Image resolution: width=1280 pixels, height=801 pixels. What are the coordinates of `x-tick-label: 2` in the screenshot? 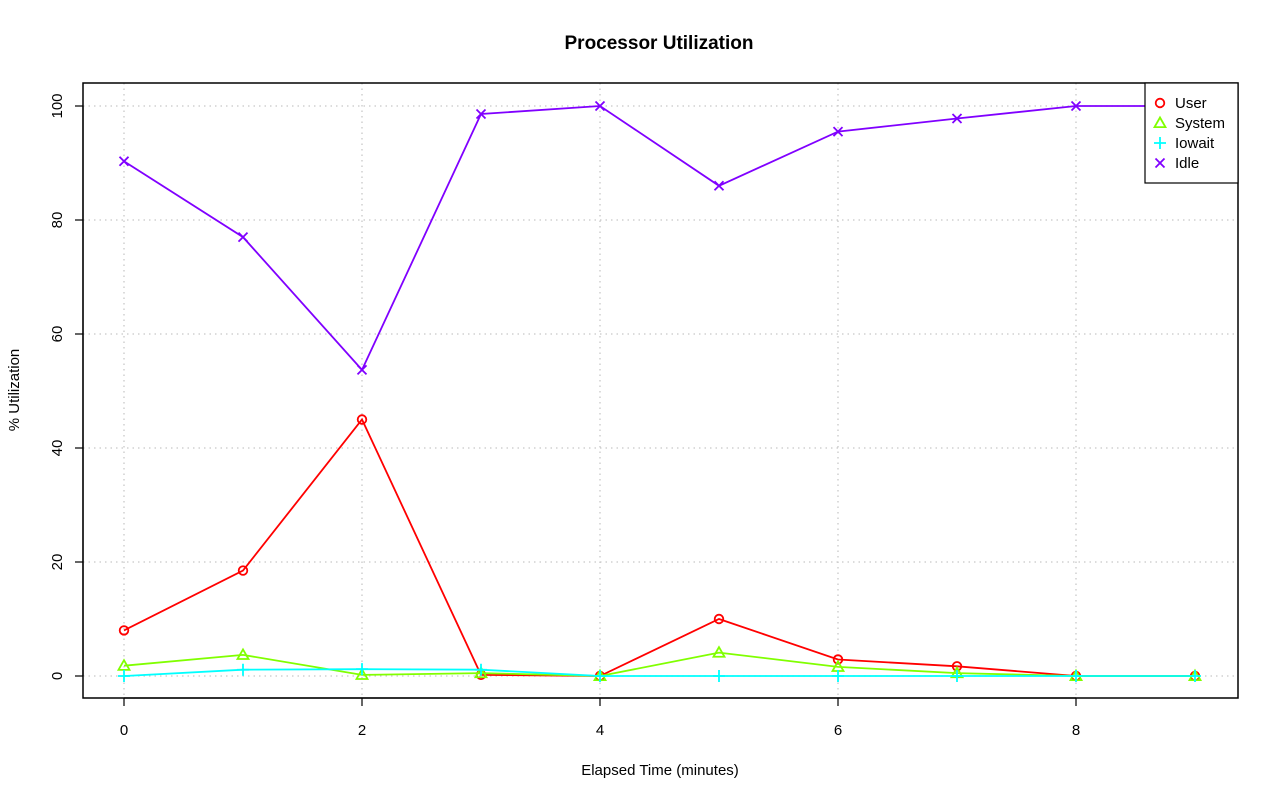 It's located at (362, 730).